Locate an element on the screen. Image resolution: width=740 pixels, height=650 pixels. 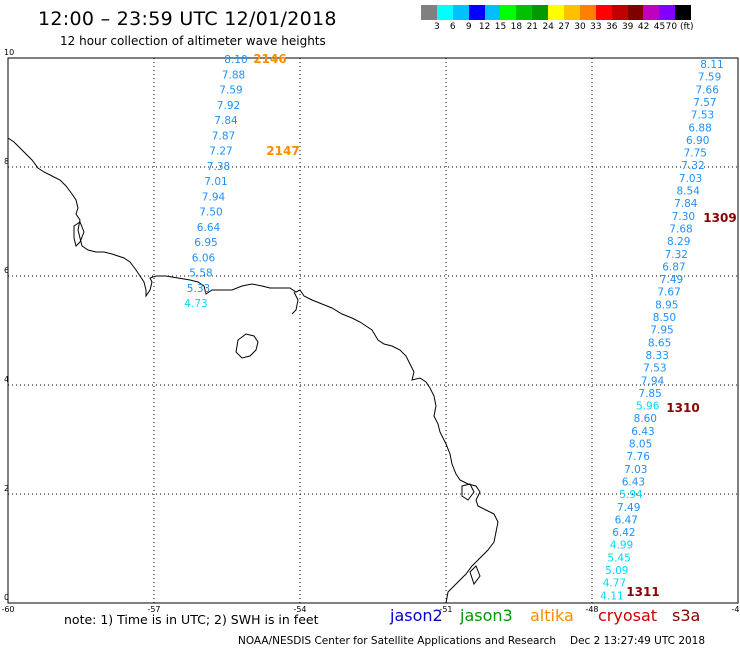
colorbar-label: 42 is located at coordinates (643, 27).